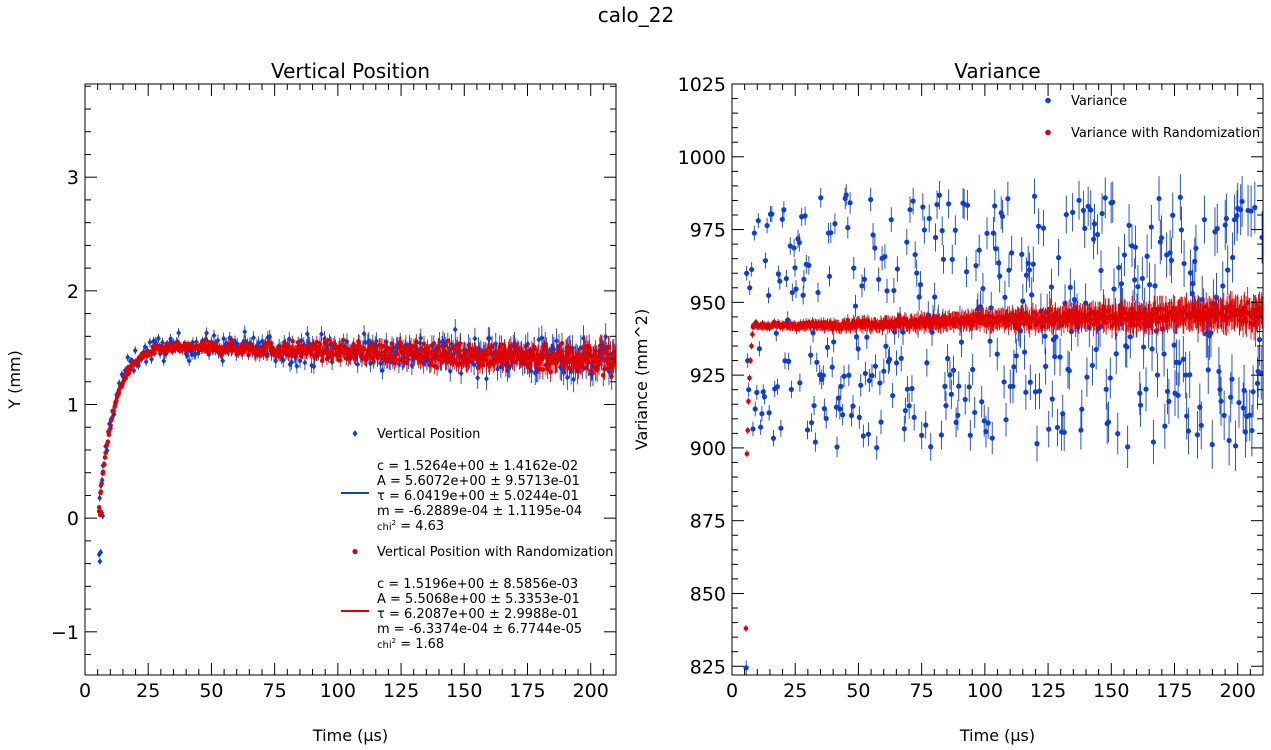  Describe the element at coordinates (708, 231) in the screenshot. I see `variance-y-tick-label: 975` at that location.